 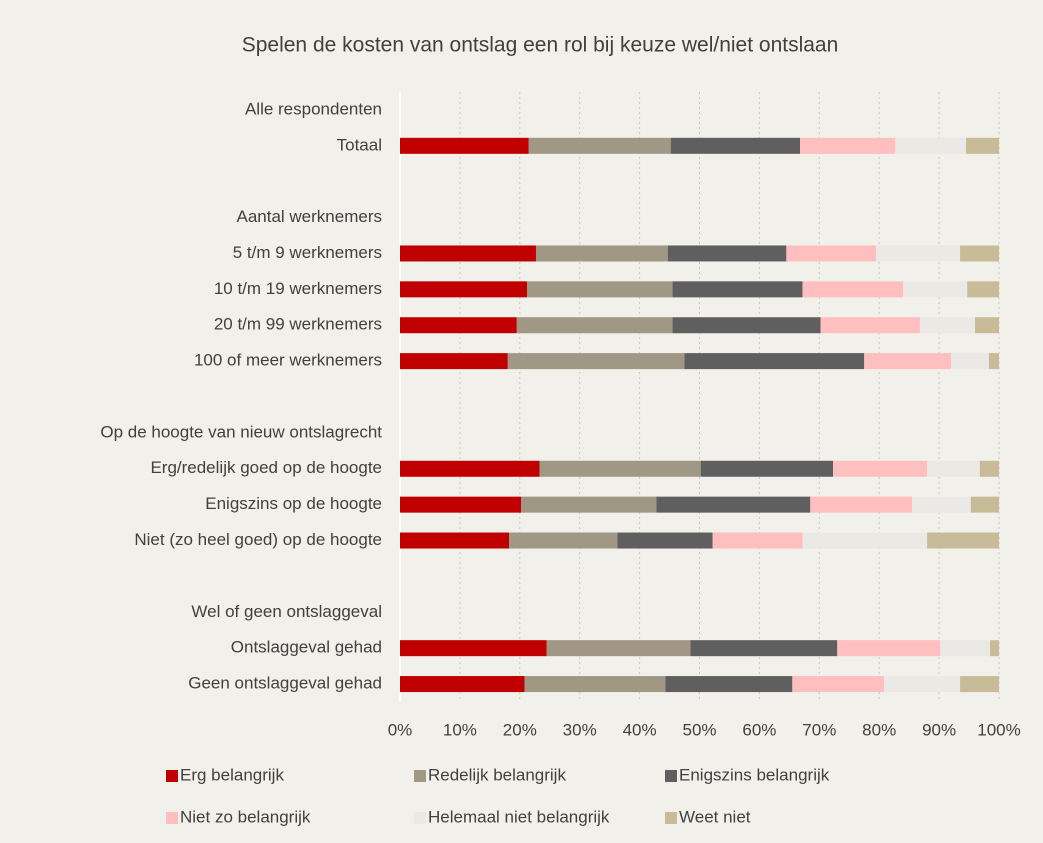 What do you see at coordinates (754, 774) in the screenshot?
I see `legend-label: Enigszins belangrijk` at bounding box center [754, 774].